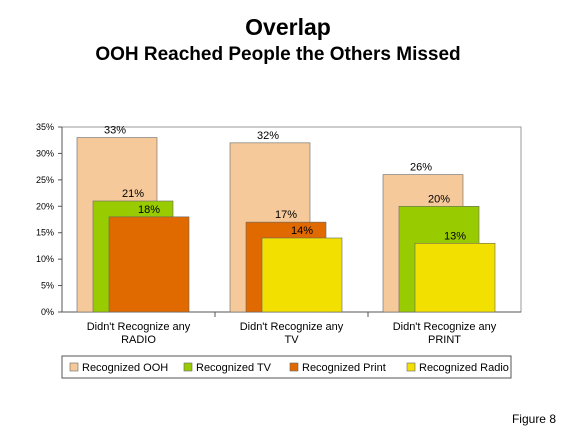 Image resolution: width=576 pixels, height=437 pixels. Describe the element at coordinates (234, 368) in the screenshot. I see `legend-label: Recognized TV` at that location.